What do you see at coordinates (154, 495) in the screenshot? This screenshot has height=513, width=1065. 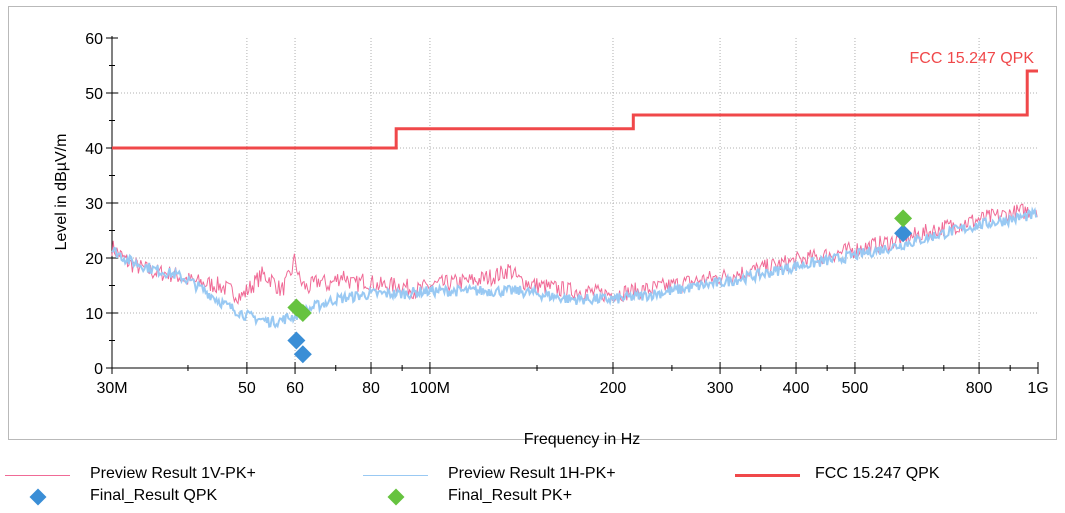 I see `legend-label: Final_Result QPK` at bounding box center [154, 495].